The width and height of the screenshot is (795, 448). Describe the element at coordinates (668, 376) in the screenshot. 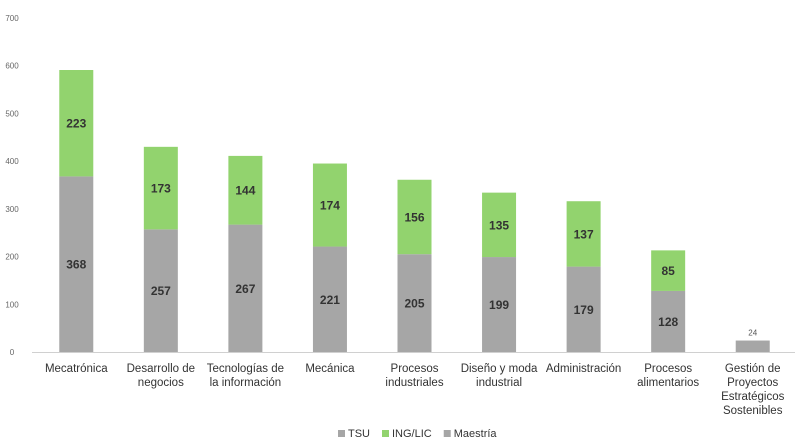

I see `category-label: Procesos alimentarios` at that location.